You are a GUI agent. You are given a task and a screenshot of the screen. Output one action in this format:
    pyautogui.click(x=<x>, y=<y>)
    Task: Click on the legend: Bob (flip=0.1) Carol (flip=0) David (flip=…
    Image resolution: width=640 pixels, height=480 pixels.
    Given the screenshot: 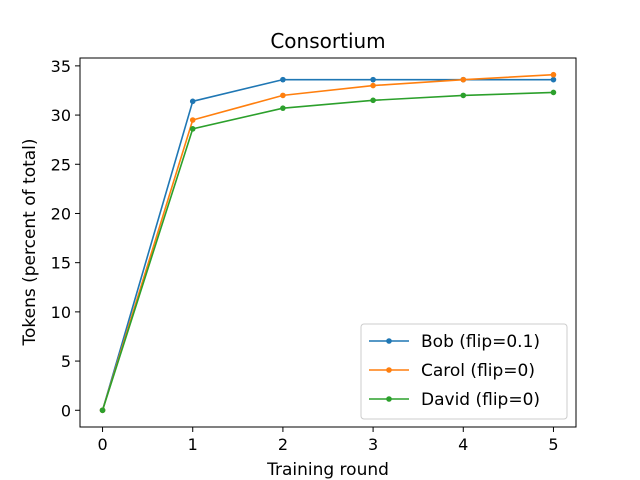 What is the action you would take?
    pyautogui.click(x=464, y=371)
    